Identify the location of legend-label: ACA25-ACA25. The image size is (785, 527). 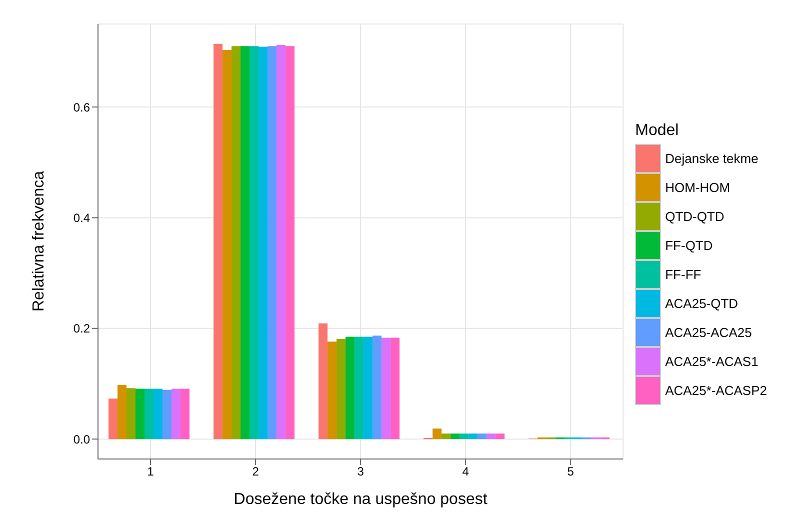
(708, 332).